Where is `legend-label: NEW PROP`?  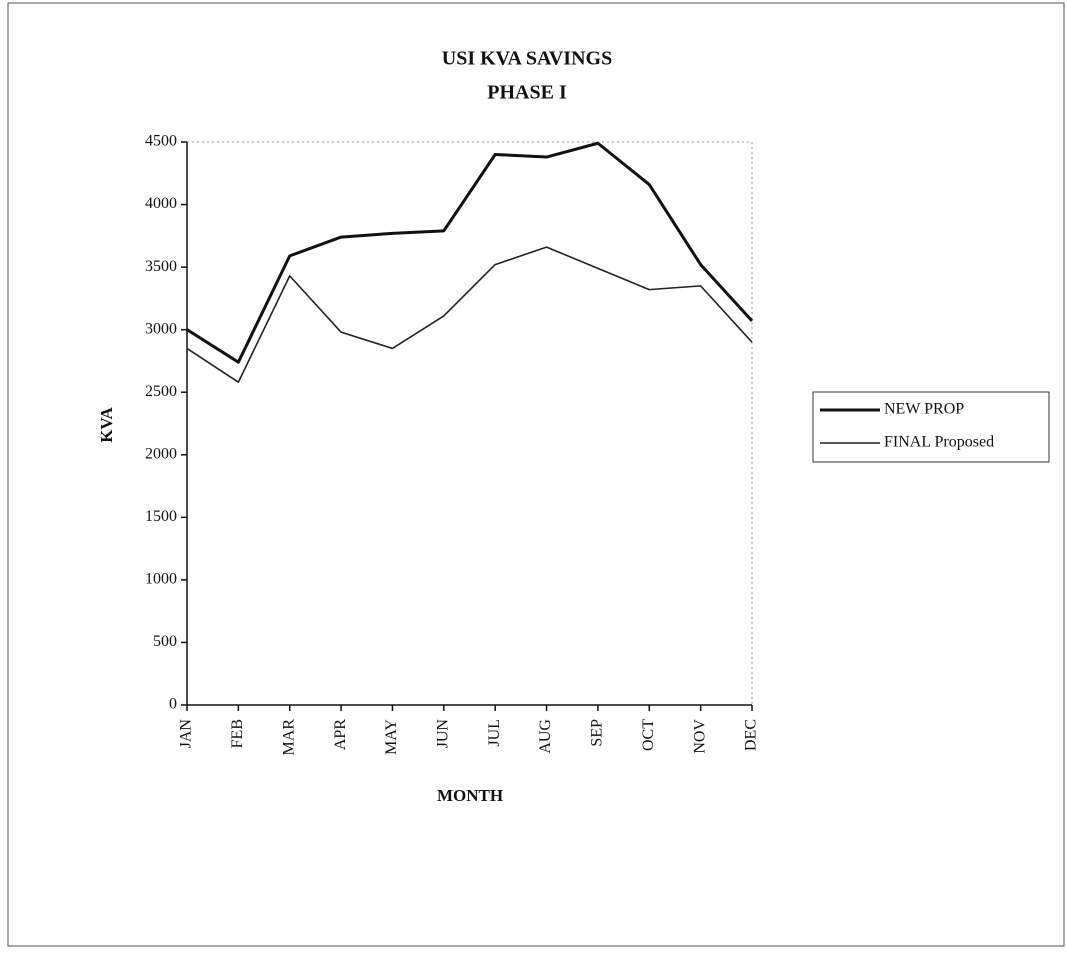 legend-label: NEW PROP is located at coordinates (924, 409).